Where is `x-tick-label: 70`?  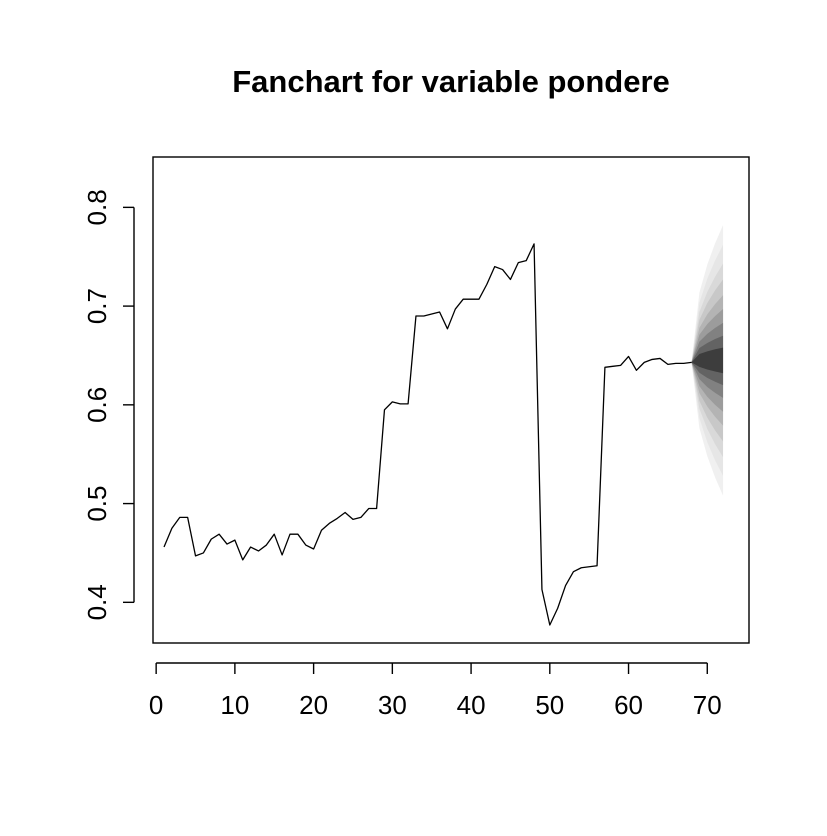
x-tick-label: 70 is located at coordinates (707, 705).